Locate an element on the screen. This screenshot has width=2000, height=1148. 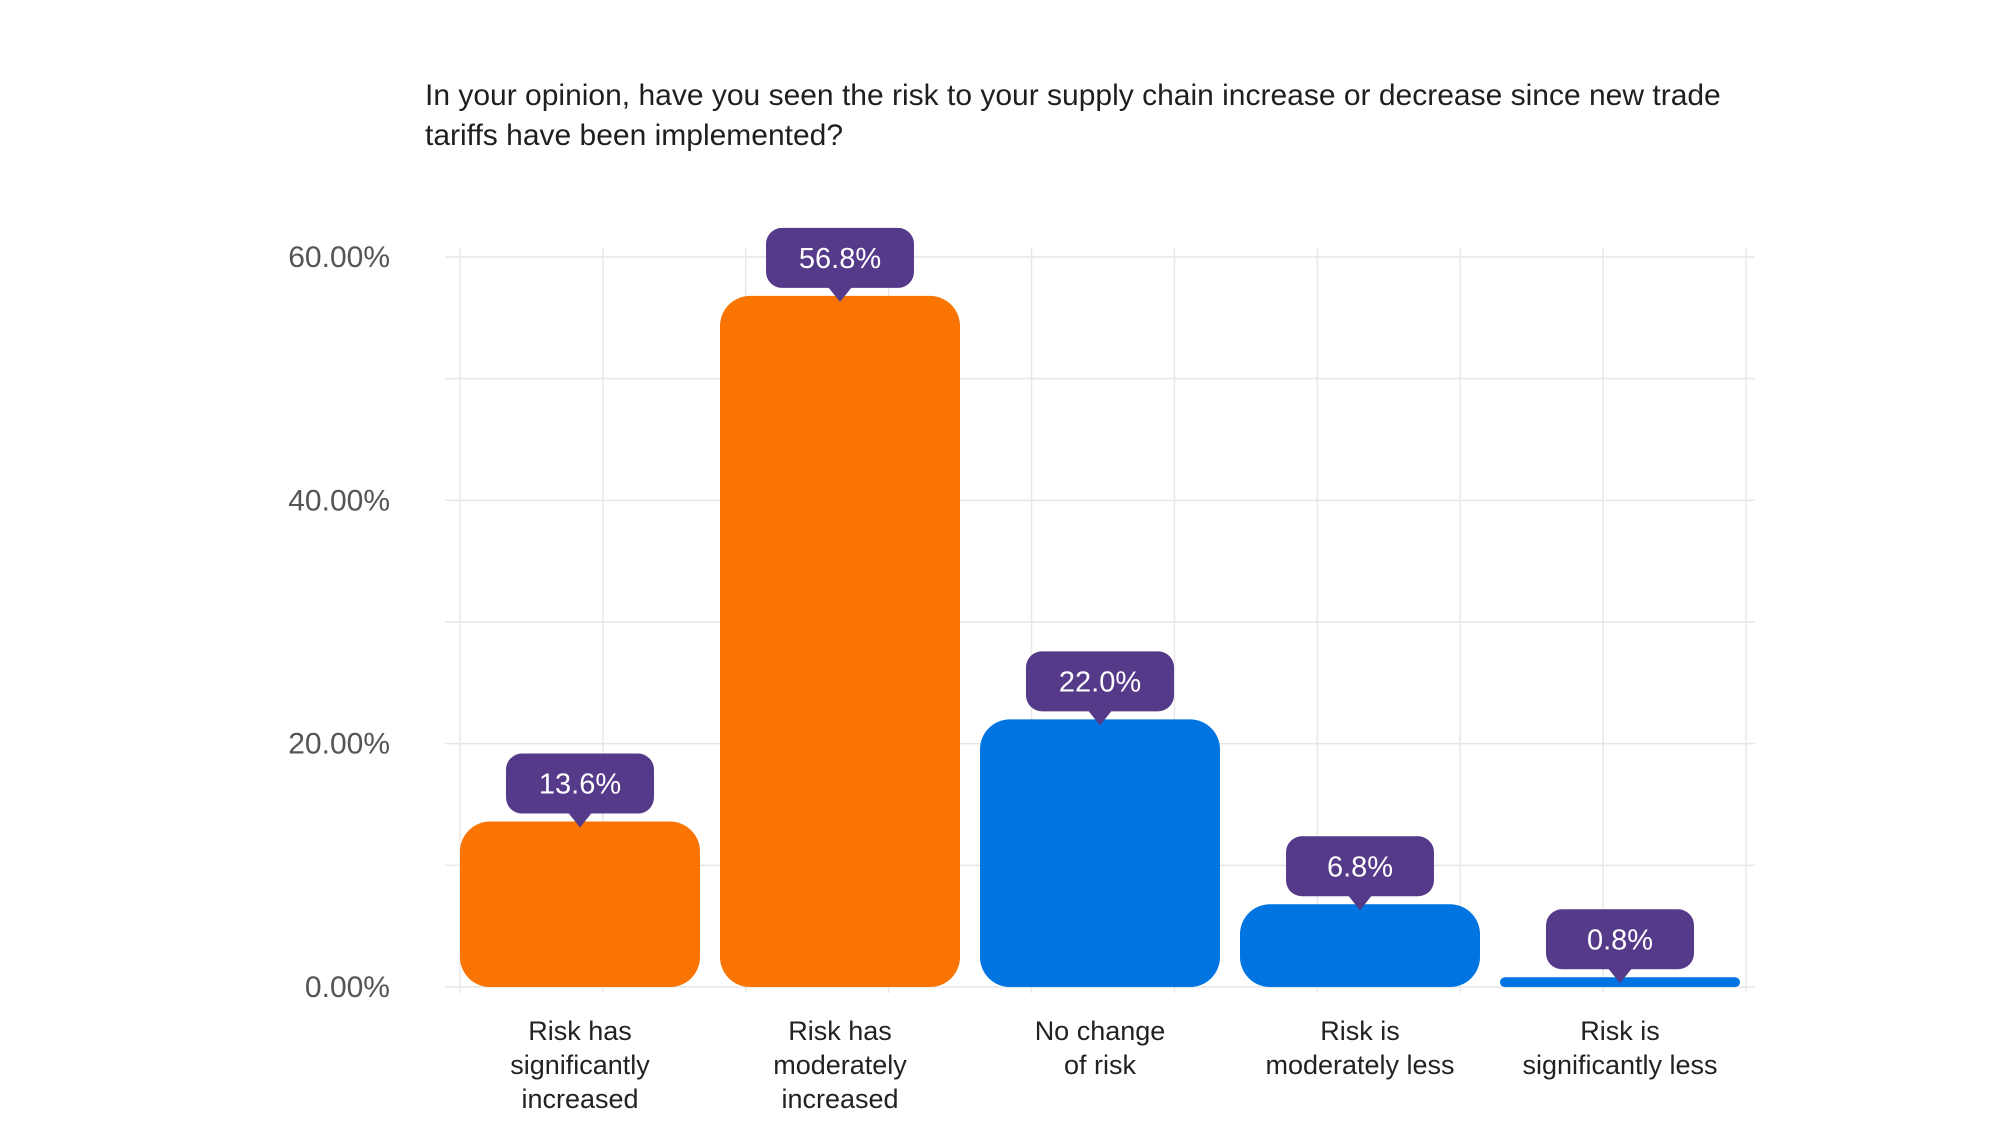
y-tick-label: 0.00% is located at coordinates (347, 987).